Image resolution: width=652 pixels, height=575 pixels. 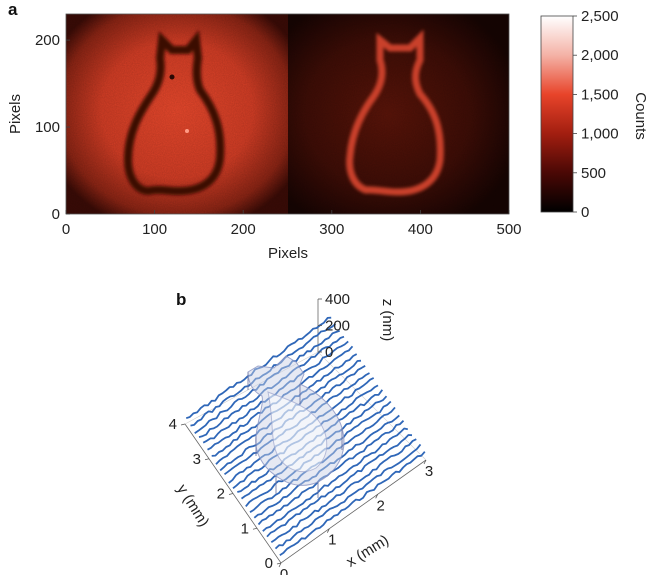 What do you see at coordinates (420, 229) in the screenshot?
I see `a-x-tick-label: 400` at bounding box center [420, 229].